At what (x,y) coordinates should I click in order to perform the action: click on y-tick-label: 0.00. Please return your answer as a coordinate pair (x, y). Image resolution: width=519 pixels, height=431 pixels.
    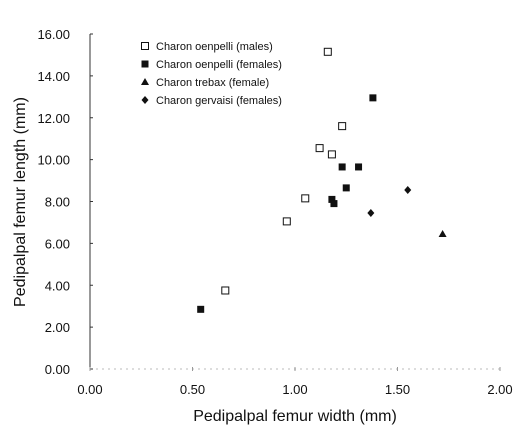
    Looking at the image, I should click on (57, 369).